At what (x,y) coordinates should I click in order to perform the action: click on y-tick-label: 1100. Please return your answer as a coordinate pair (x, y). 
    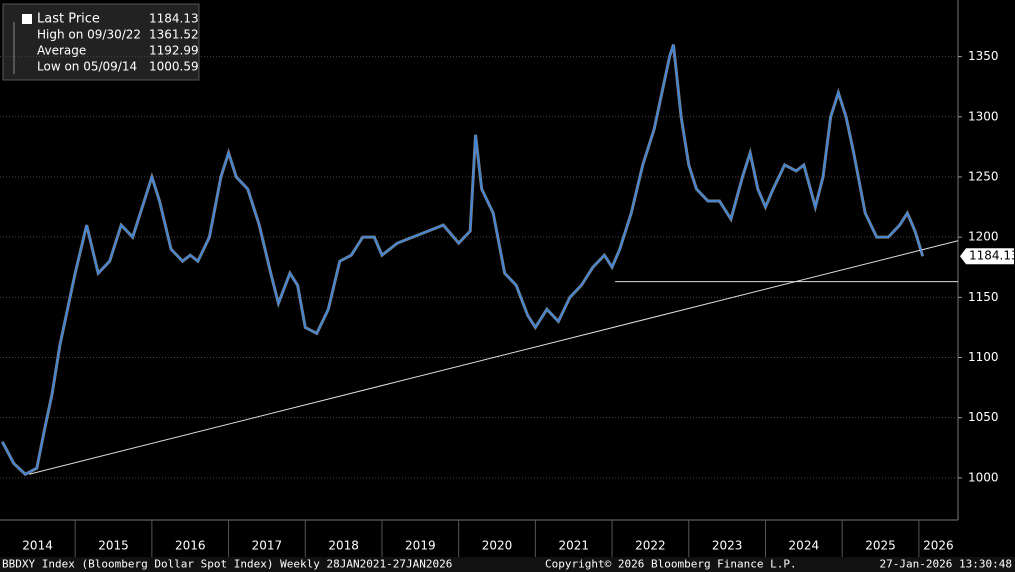
    Looking at the image, I should click on (983, 357).